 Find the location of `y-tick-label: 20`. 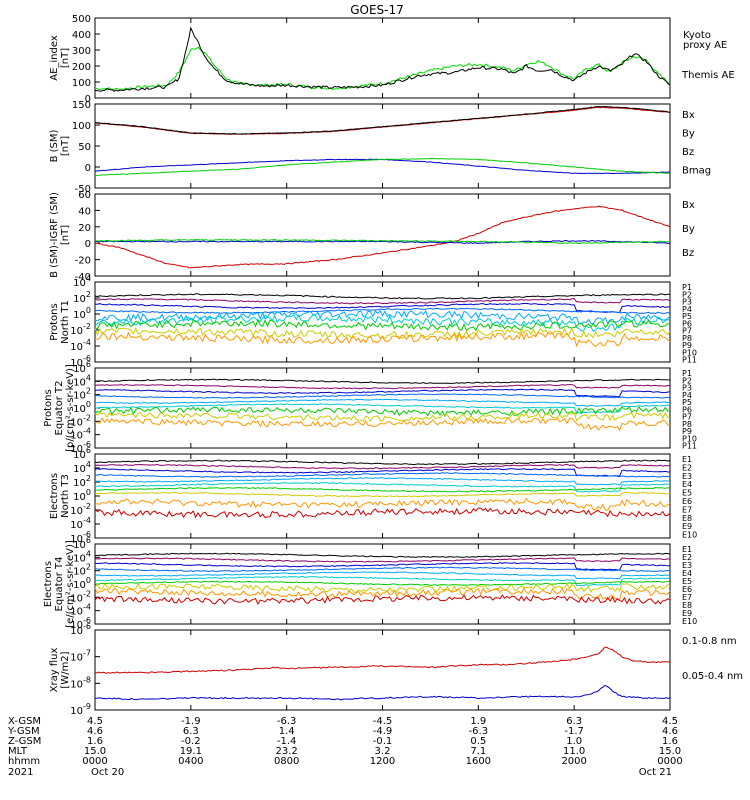

y-tick-label: 20 is located at coordinates (84, 228).